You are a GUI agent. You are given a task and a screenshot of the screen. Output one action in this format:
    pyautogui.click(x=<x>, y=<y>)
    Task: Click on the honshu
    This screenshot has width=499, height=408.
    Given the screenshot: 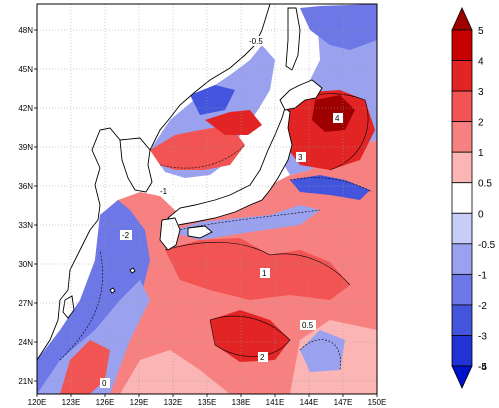 What is the action you would take?
    pyautogui.click(x=230, y=166)
    